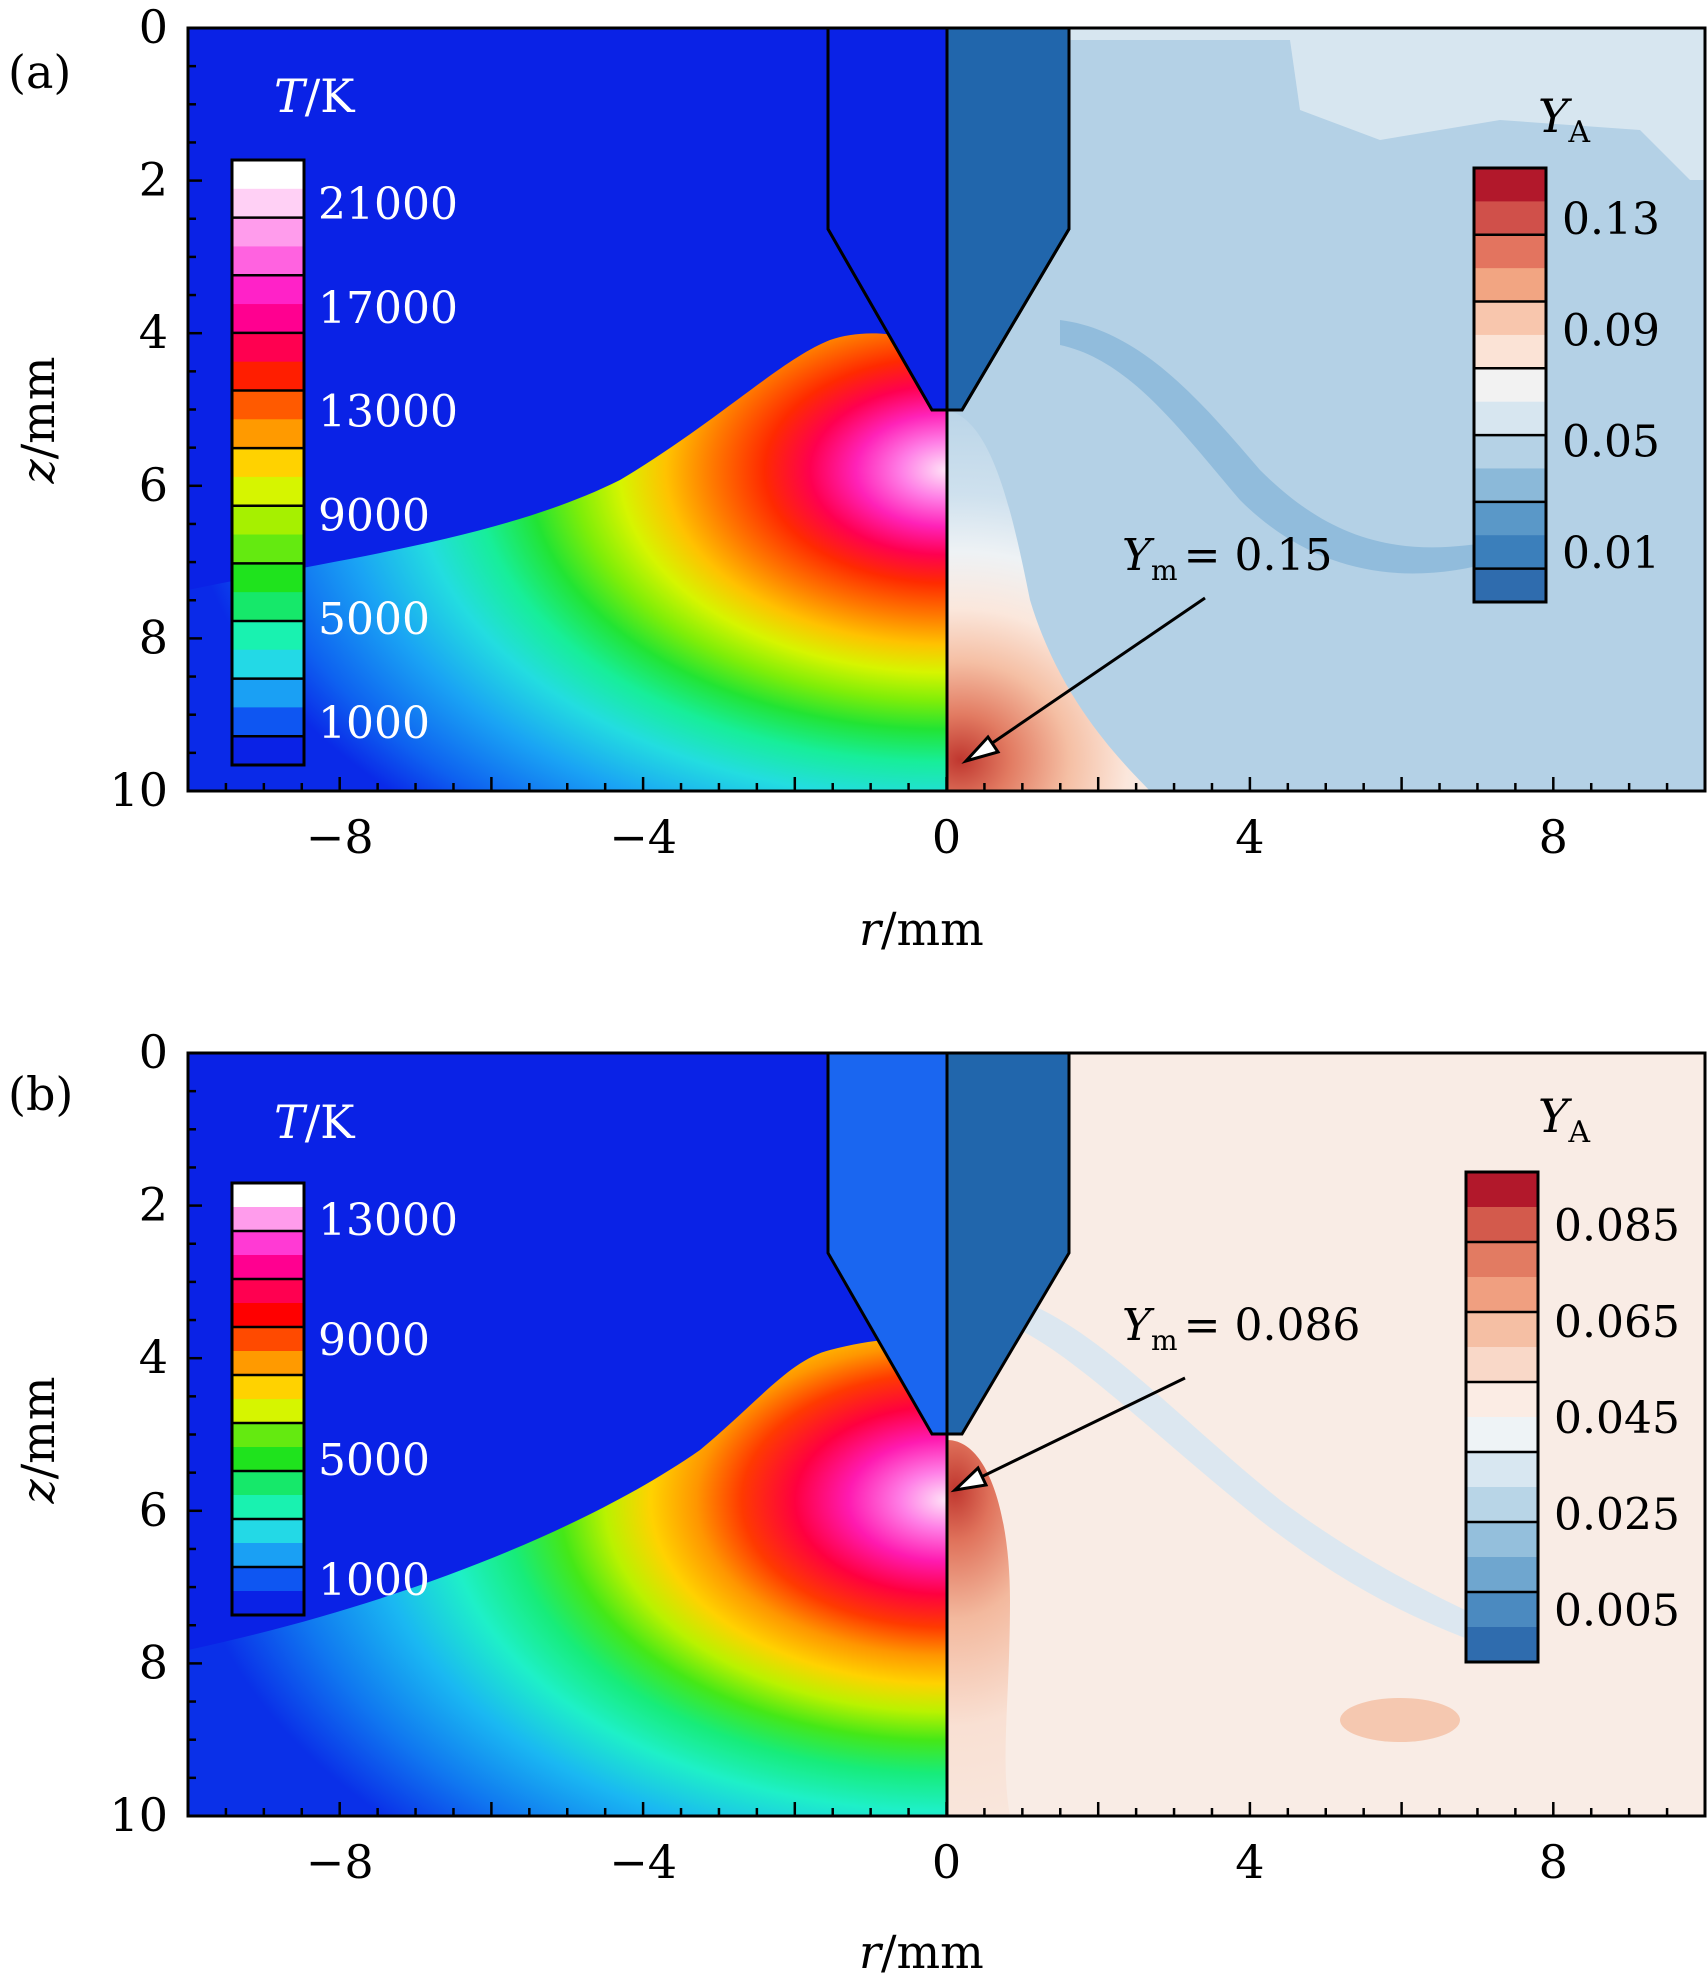  What do you see at coordinates (1400, 1720) in the screenshot?
I see `species-blob-b` at bounding box center [1400, 1720].